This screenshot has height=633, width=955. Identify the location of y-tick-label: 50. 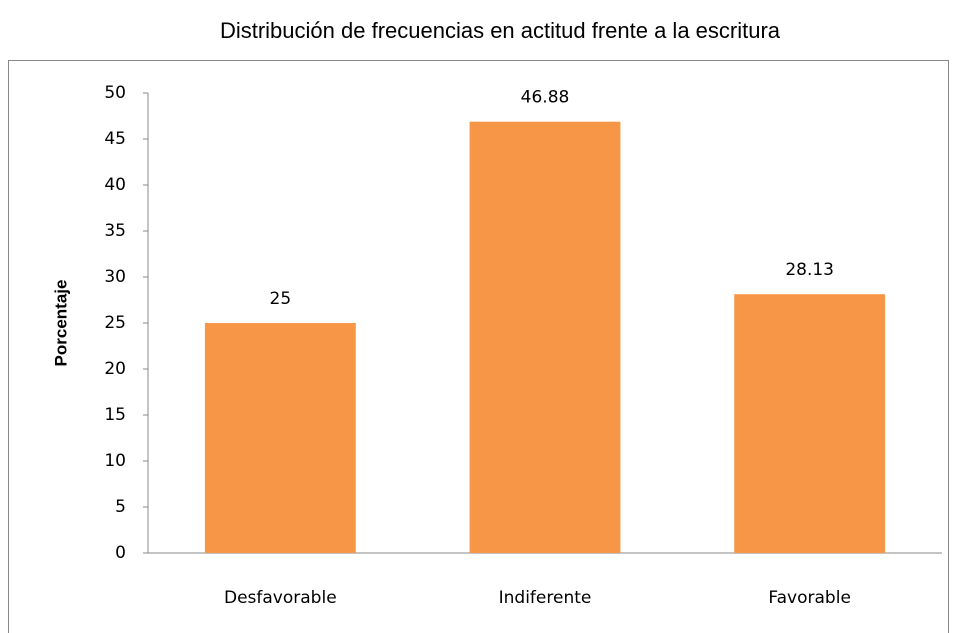
(115, 93).